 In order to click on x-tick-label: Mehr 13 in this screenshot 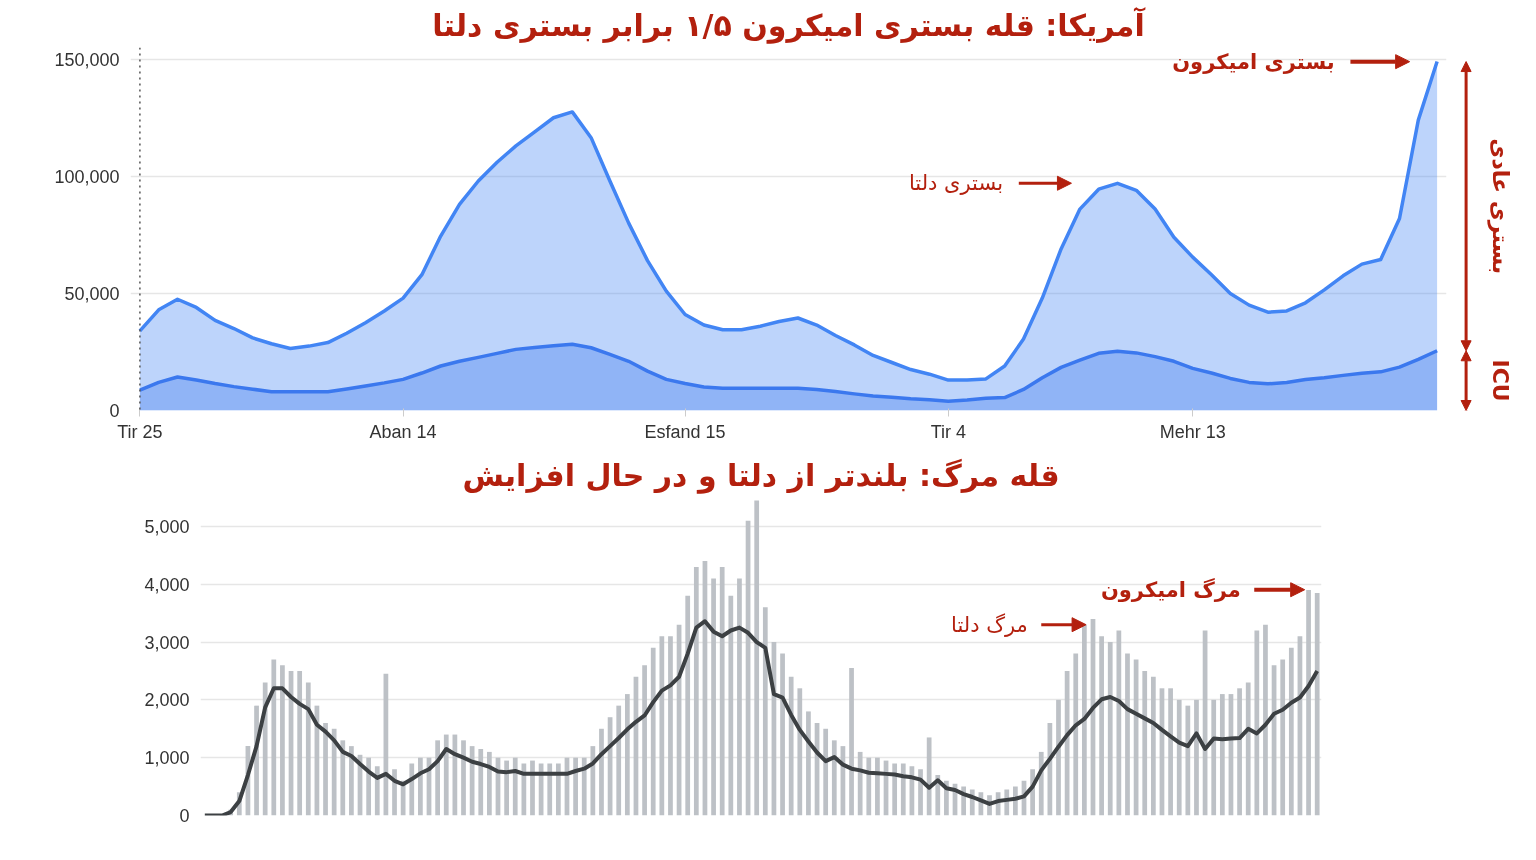, I will do `click(1192, 431)`.